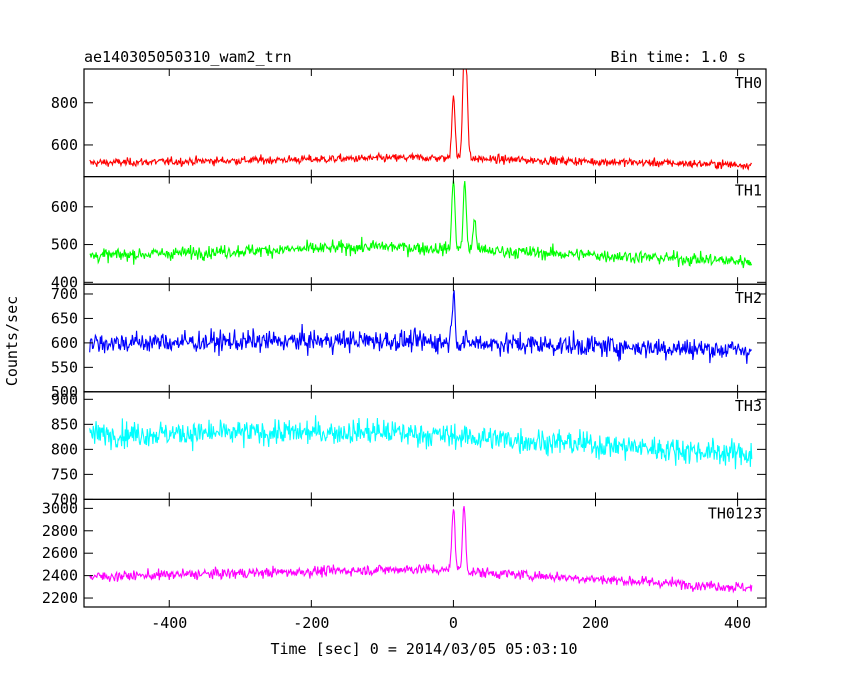 This screenshot has height=680, width=850. I want to click on y-tick-label: 2200, so click(60, 598).